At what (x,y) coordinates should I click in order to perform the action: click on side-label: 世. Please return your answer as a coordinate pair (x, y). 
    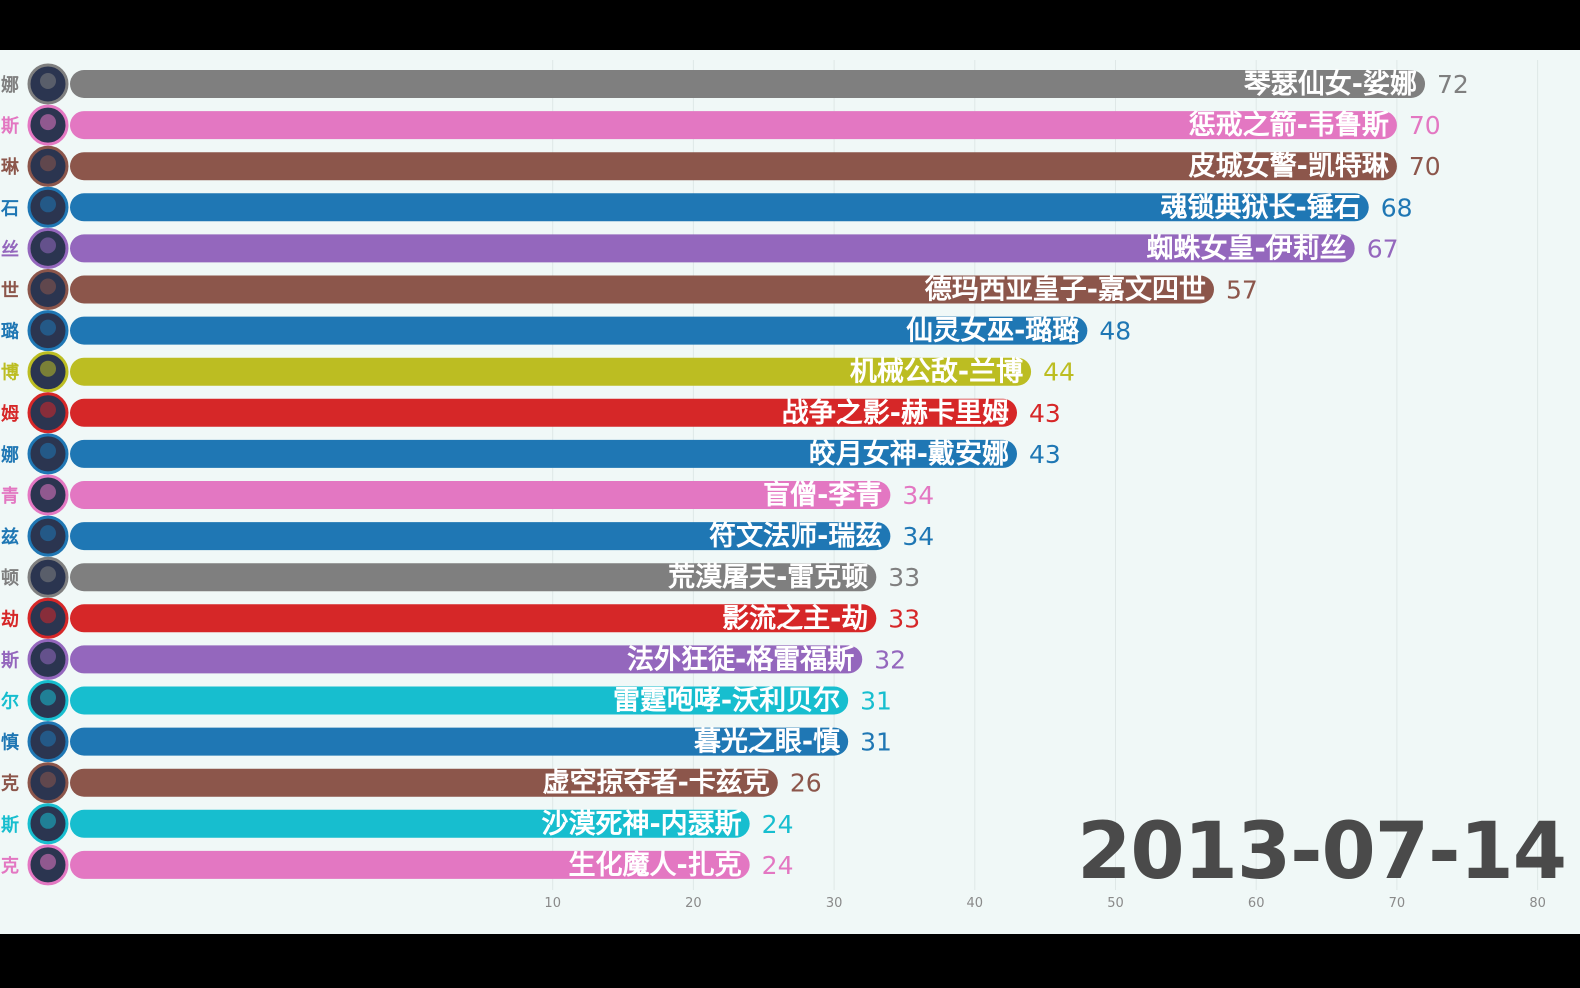
    Looking at the image, I should click on (10, 291).